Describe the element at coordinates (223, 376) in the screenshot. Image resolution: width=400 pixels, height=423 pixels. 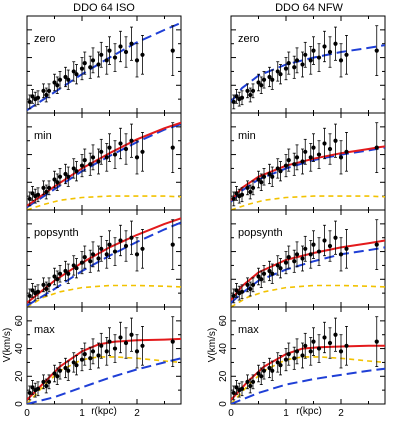
I see `y-tick-label: 20` at that location.